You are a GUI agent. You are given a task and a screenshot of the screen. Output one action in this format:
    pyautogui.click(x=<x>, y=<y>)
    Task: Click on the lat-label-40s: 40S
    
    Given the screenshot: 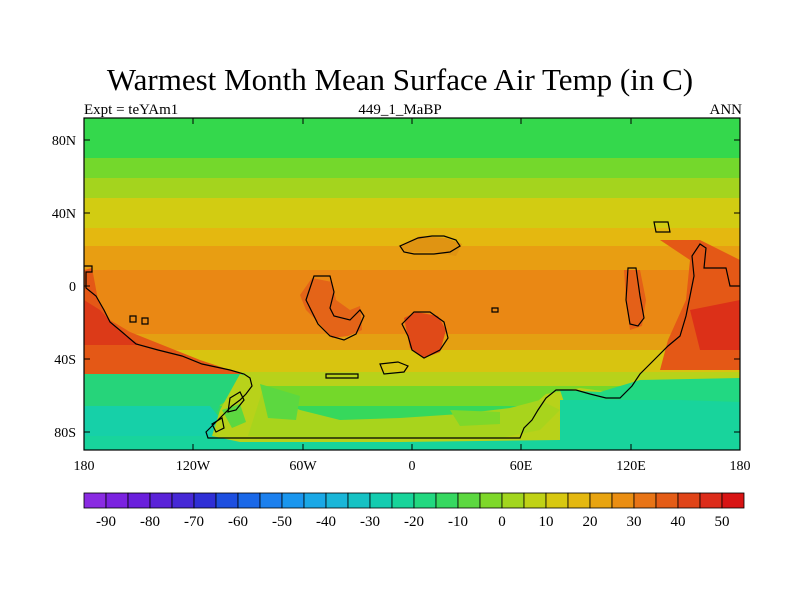 What is the action you would take?
    pyautogui.click(x=65, y=360)
    